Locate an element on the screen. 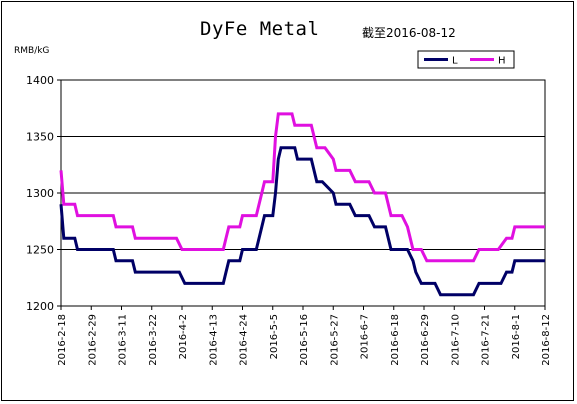 This screenshot has height=404, width=577. x-tick-label: 2016-8-1 is located at coordinates (516, 336).